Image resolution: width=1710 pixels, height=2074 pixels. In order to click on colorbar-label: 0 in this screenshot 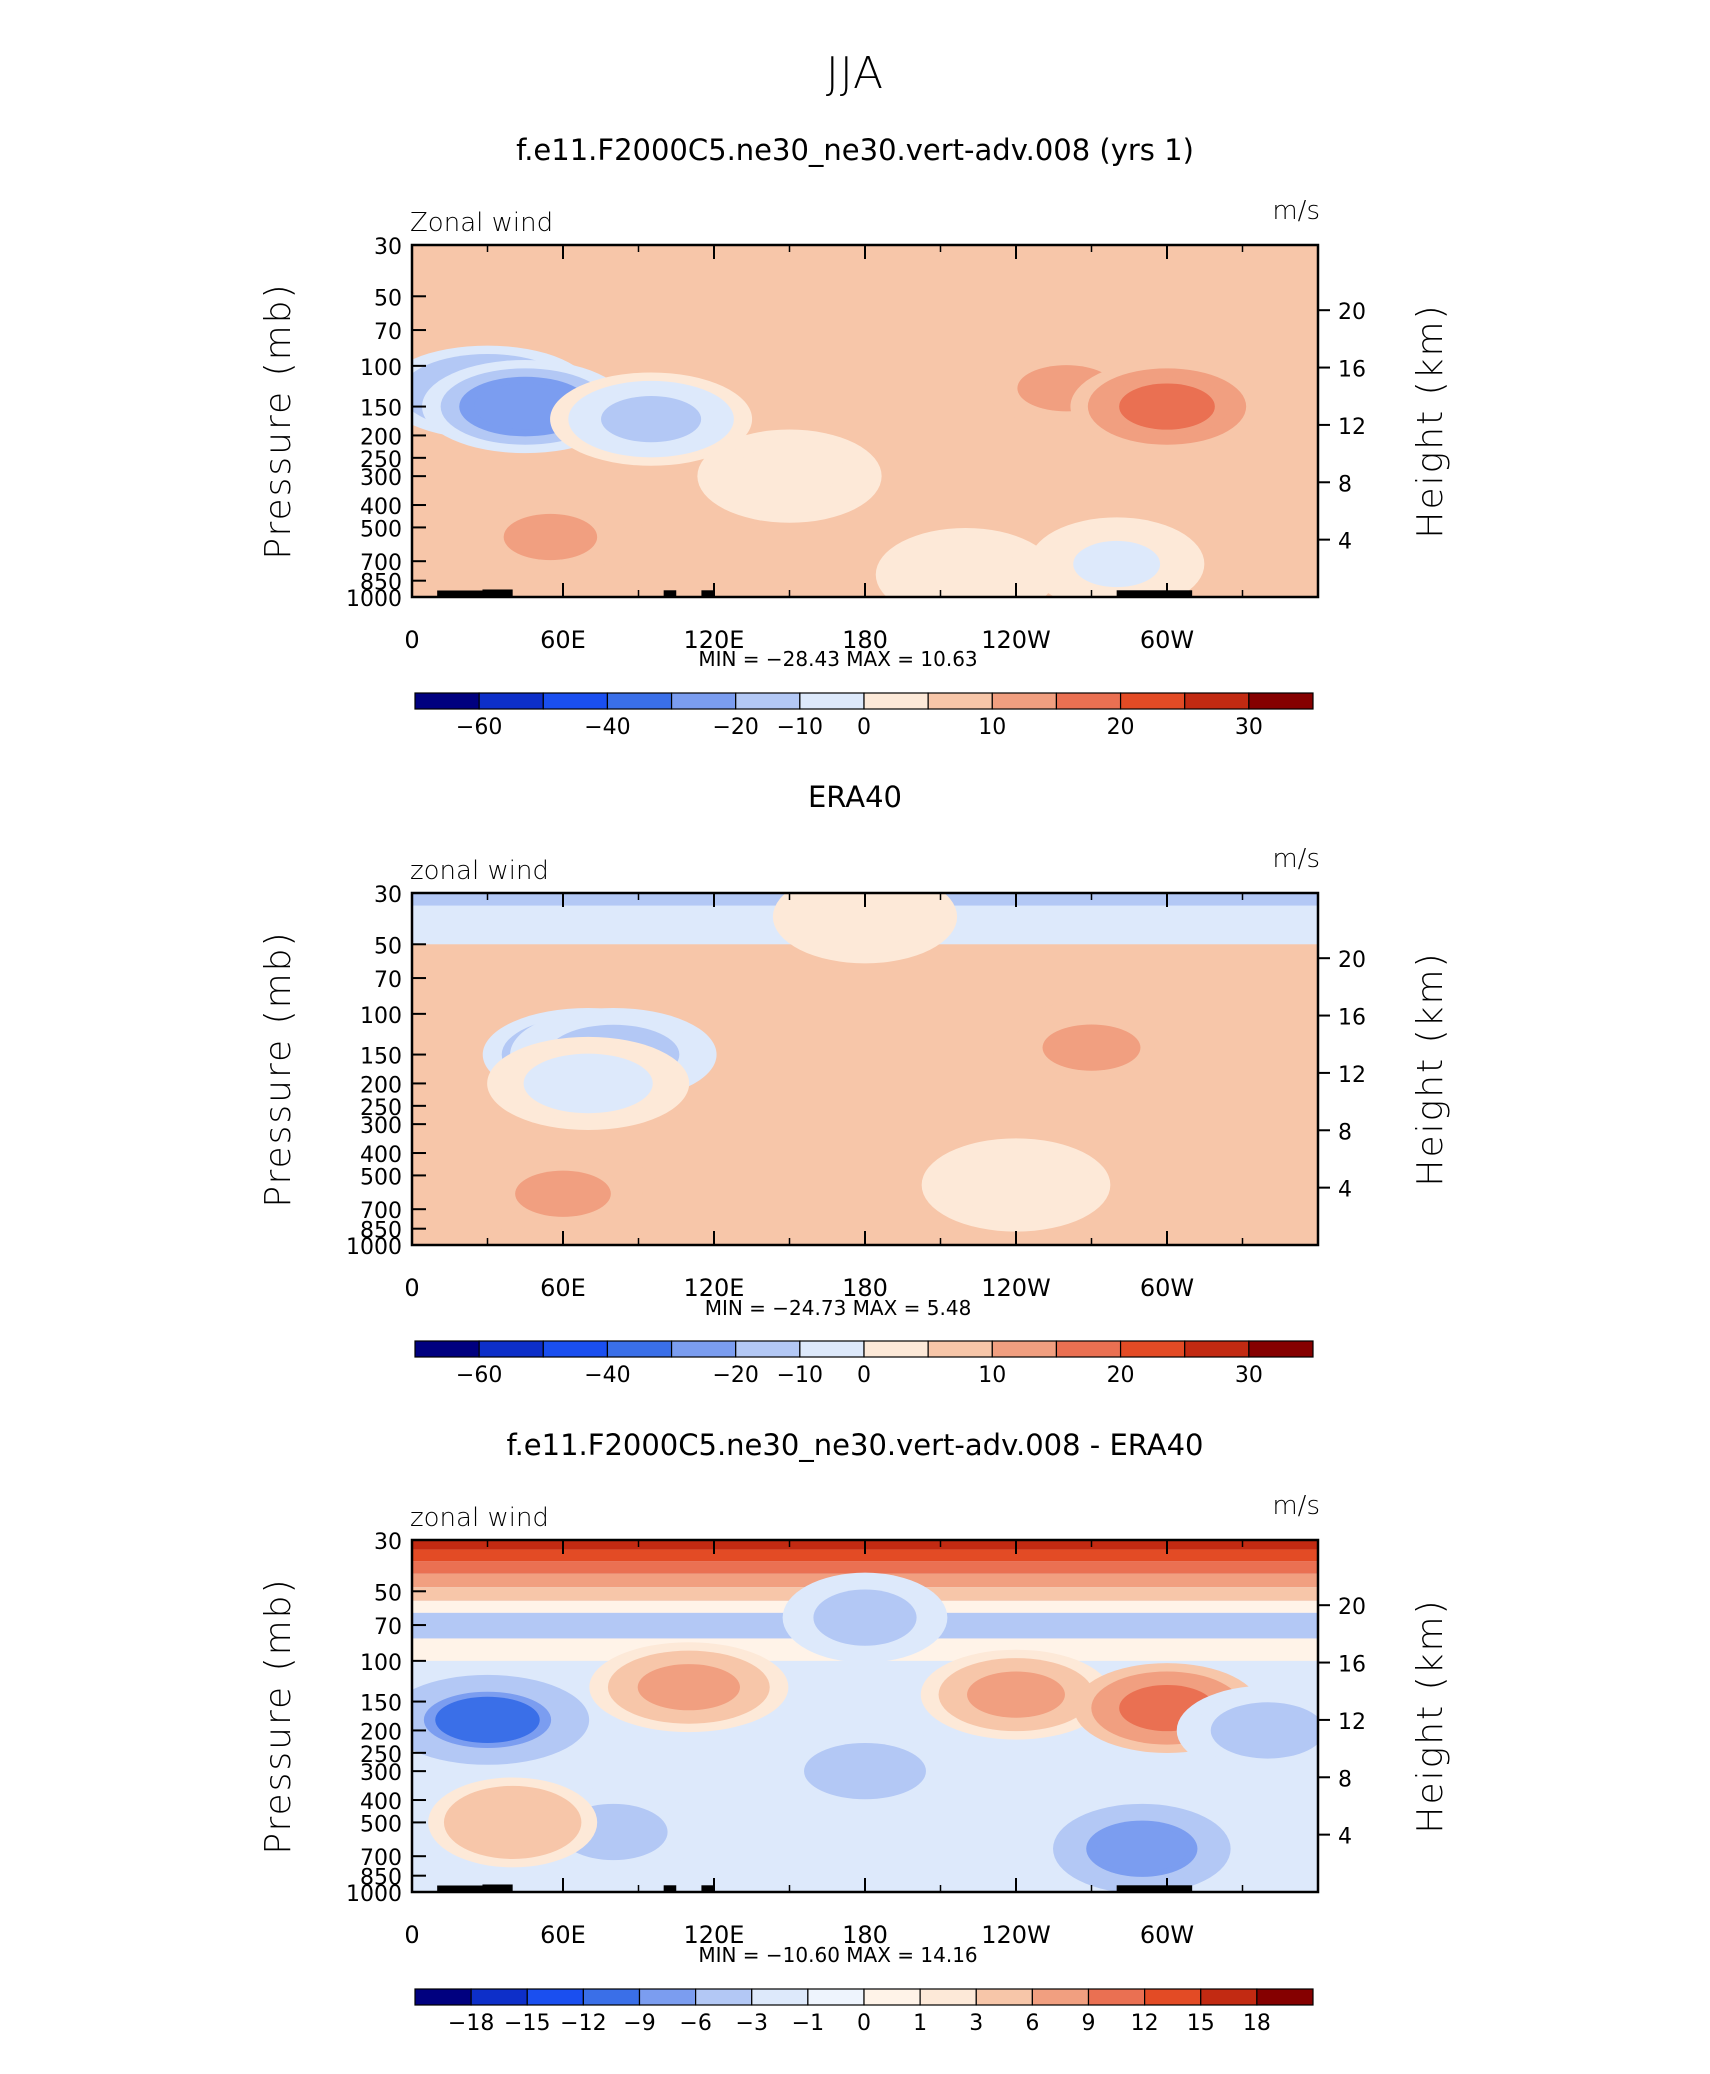, I will do `click(864, 727)`.